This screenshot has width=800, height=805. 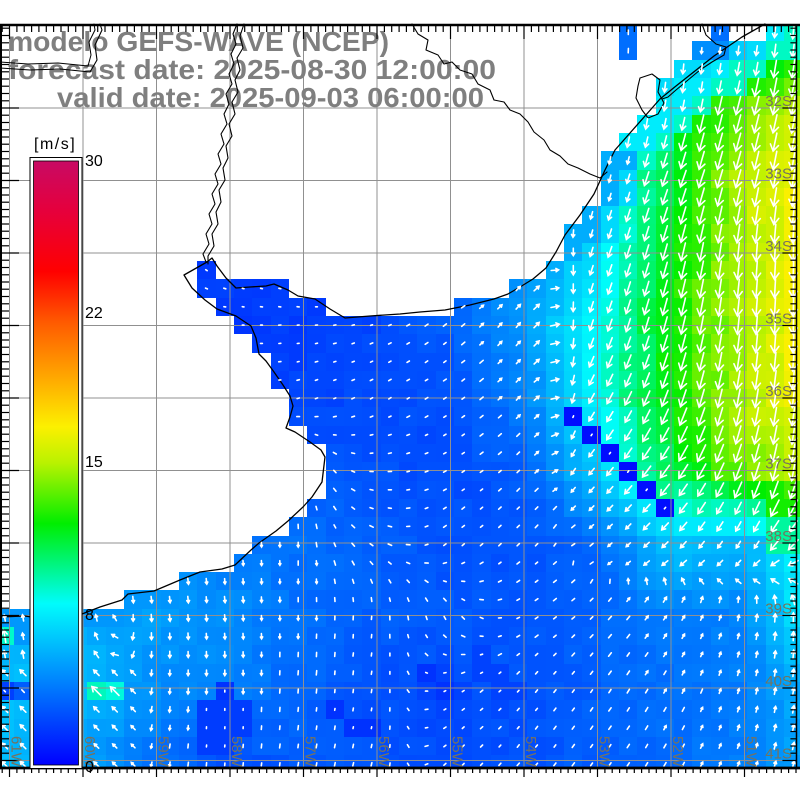 I want to click on svg-text: 37S, so click(x=778, y=464).